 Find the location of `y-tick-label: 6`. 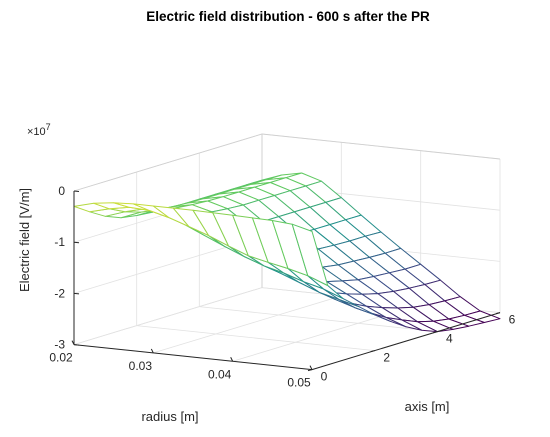

y-tick-label: 6 is located at coordinates (512, 320).